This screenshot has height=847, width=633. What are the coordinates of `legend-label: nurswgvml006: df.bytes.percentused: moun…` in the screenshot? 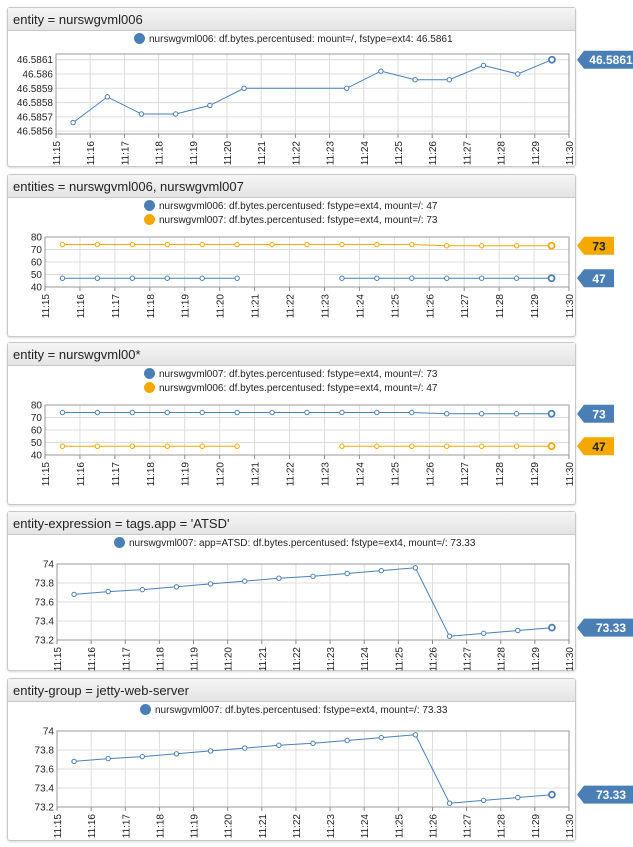 It's located at (301, 39).